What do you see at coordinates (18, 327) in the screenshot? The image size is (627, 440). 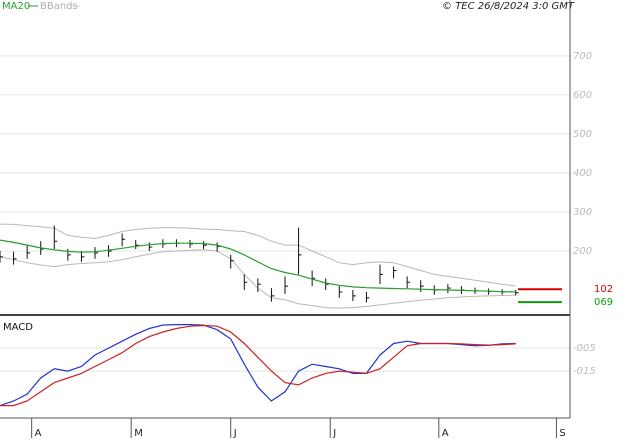 I see `macd-title: MACD` at bounding box center [18, 327].